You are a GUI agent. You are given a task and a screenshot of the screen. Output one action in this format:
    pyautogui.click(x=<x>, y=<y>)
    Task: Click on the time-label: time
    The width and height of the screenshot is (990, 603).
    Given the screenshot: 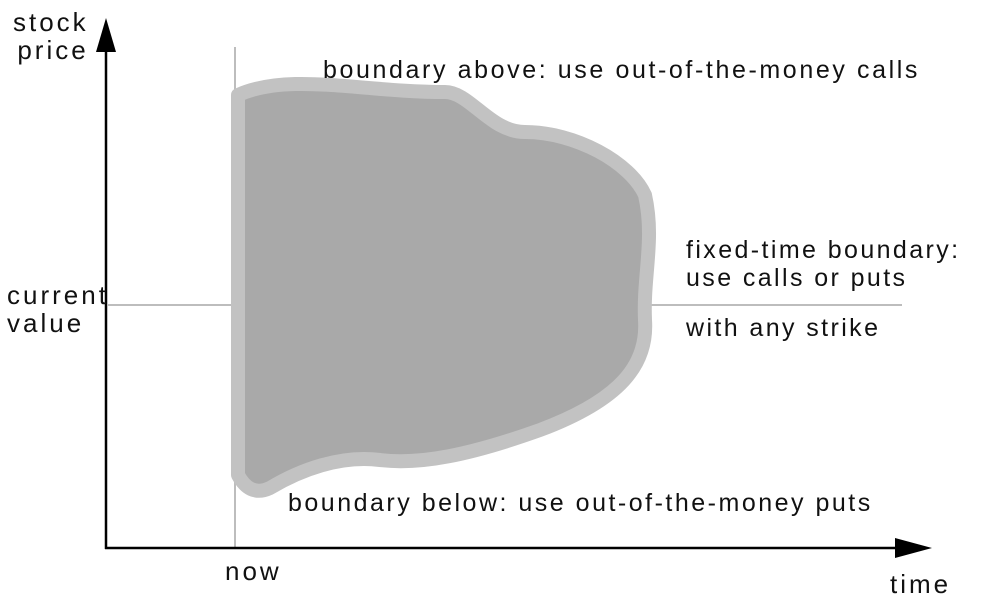 What is the action you would take?
    pyautogui.click(x=921, y=584)
    